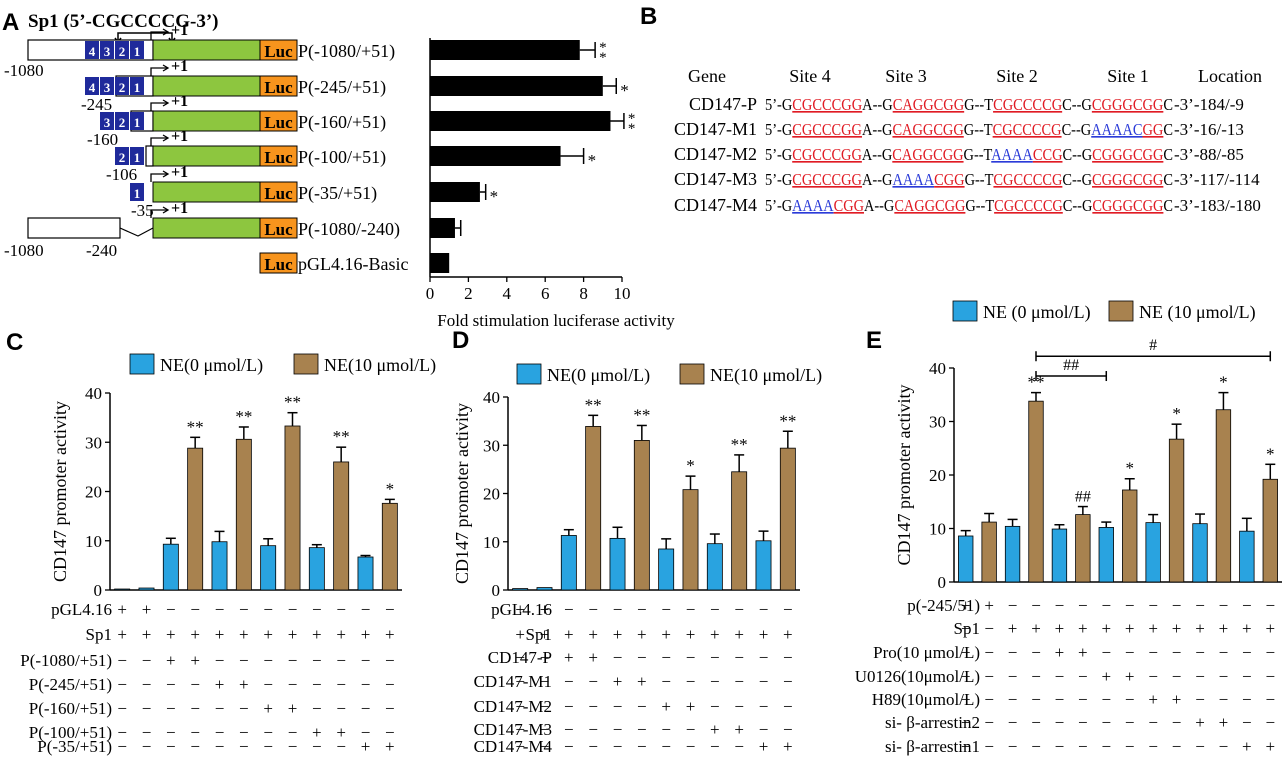  I want to click on condition-label: Sp1, so click(99, 634).